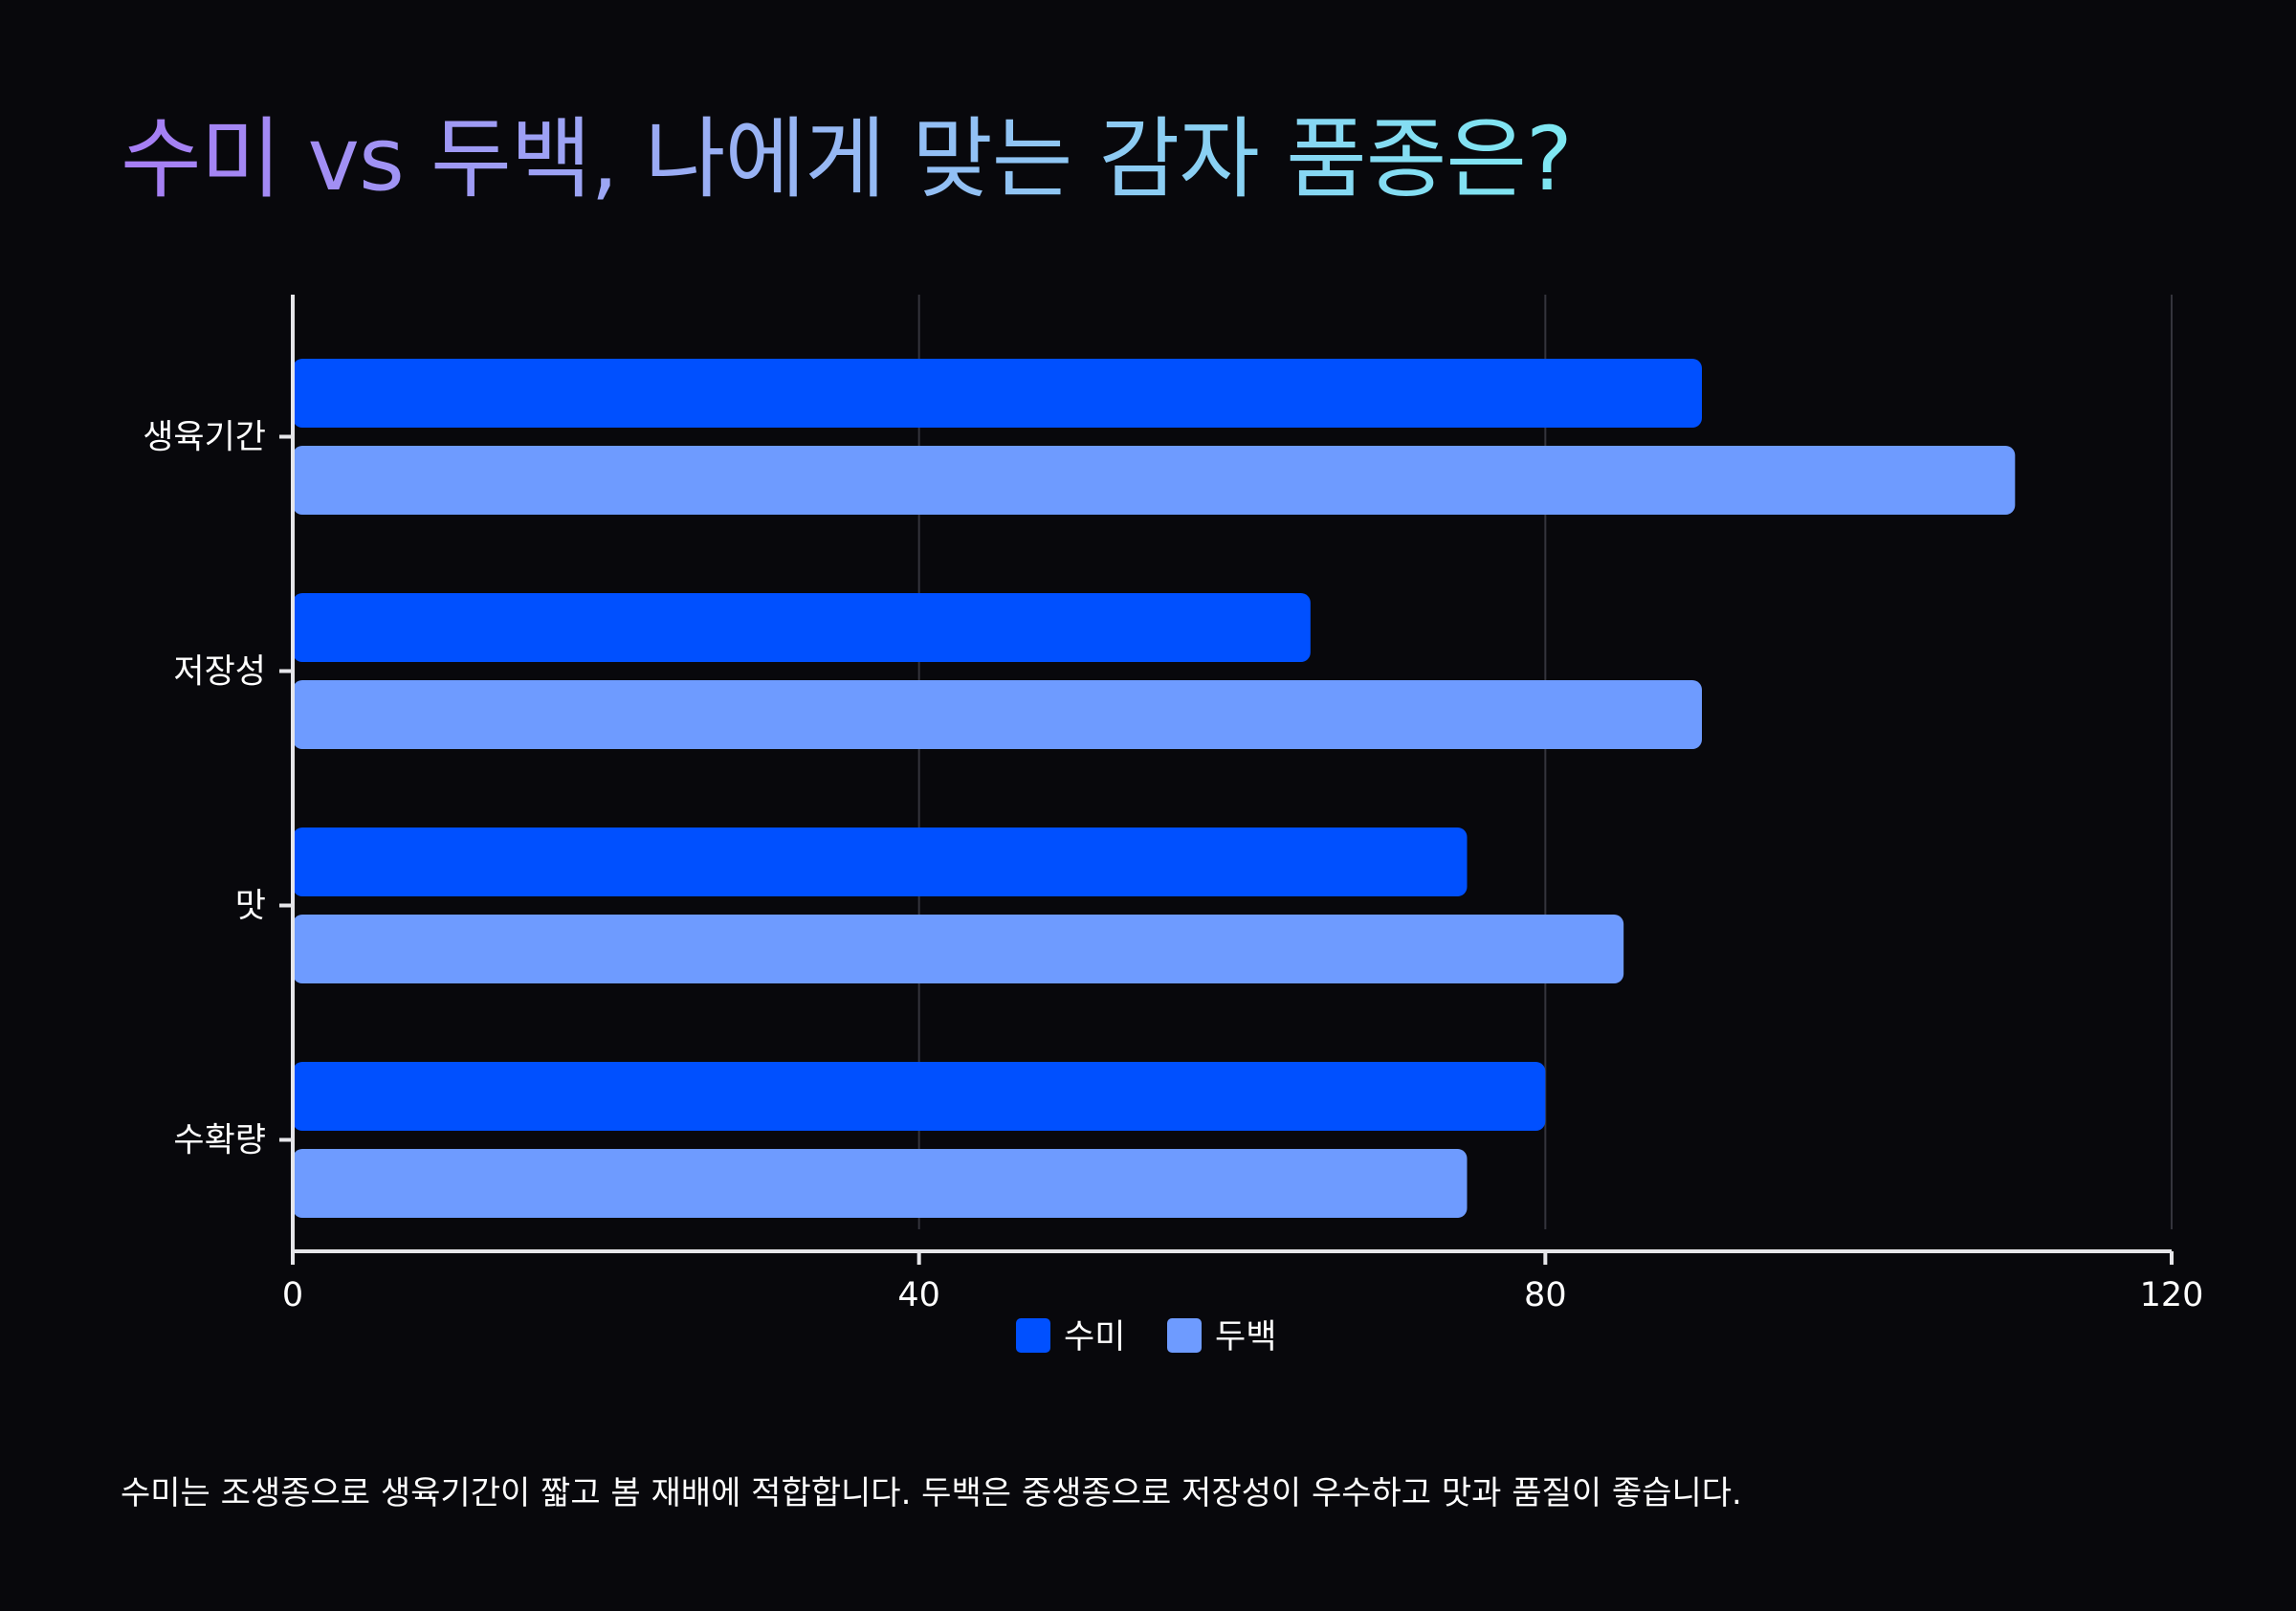 This screenshot has width=2296, height=1611. Describe the element at coordinates (205, 438) in the screenshot. I see `y-tick-label: 생육기간` at that location.